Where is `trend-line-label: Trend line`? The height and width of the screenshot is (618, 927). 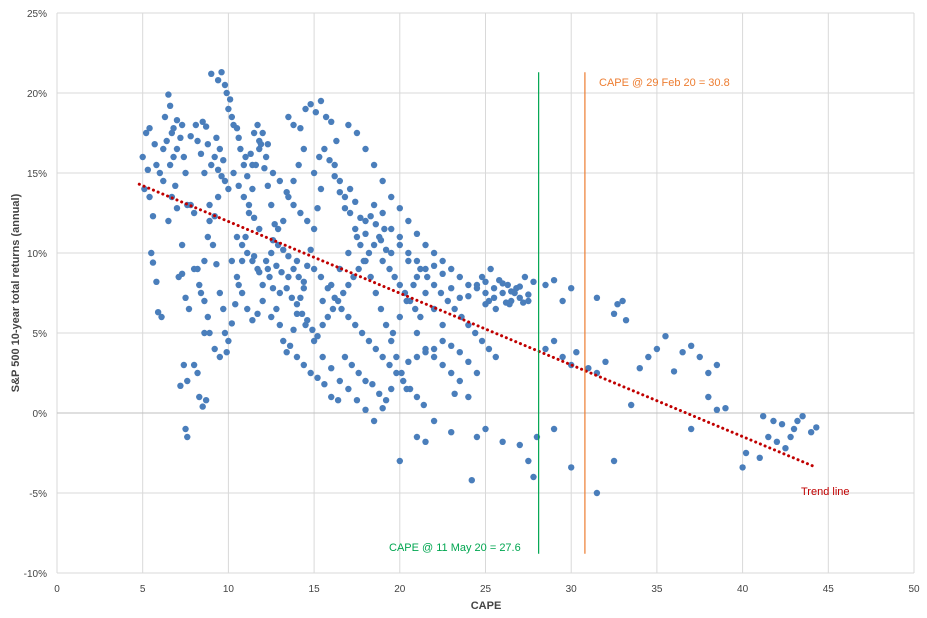
trend-line-label: Trend line is located at coordinates (825, 492).